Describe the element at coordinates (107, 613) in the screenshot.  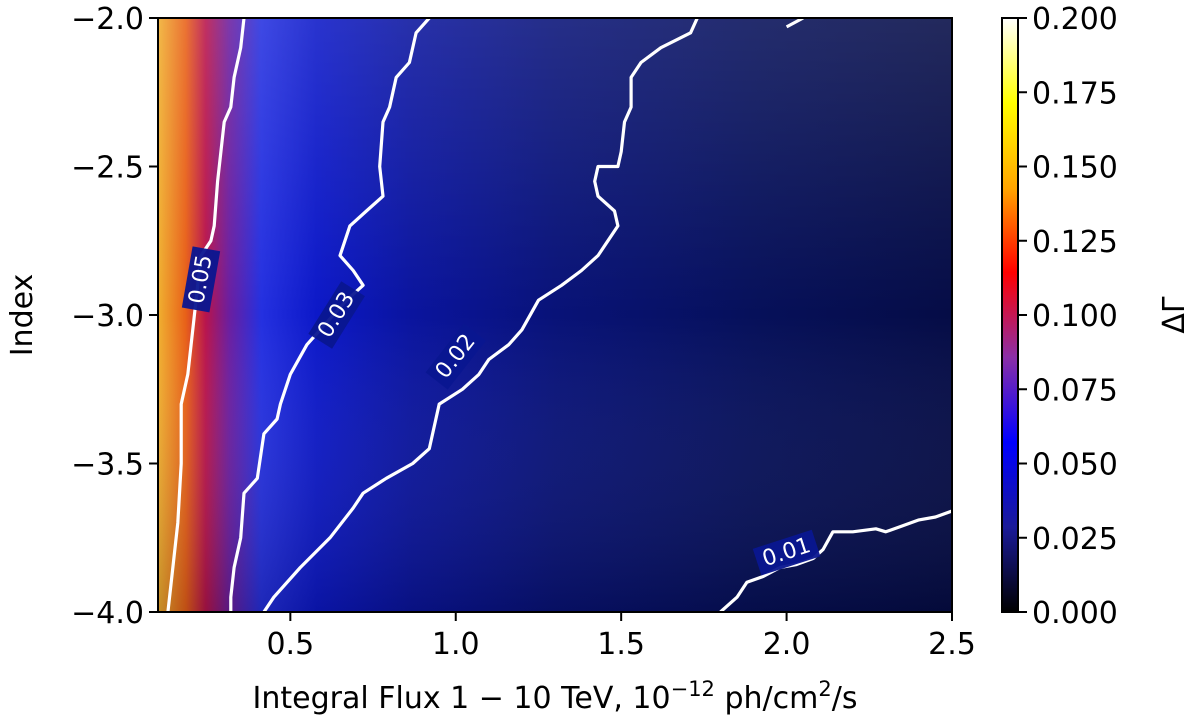
I see `y-tick-label: −4.0` at that location.